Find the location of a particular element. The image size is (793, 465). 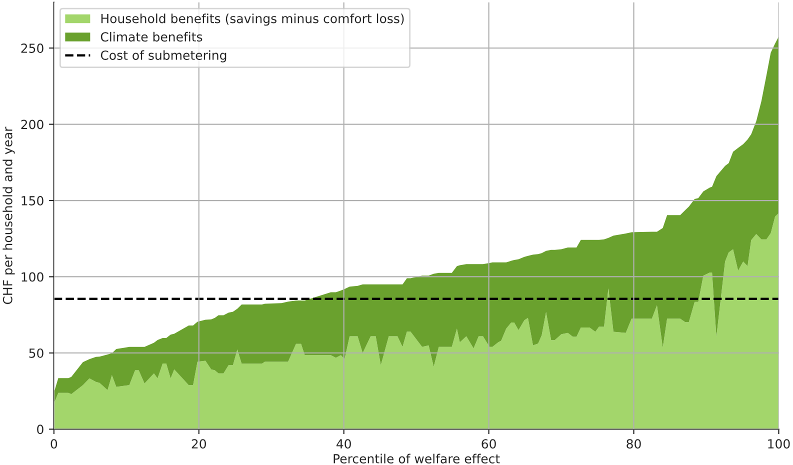

x-tick-label: 20 is located at coordinates (199, 444).